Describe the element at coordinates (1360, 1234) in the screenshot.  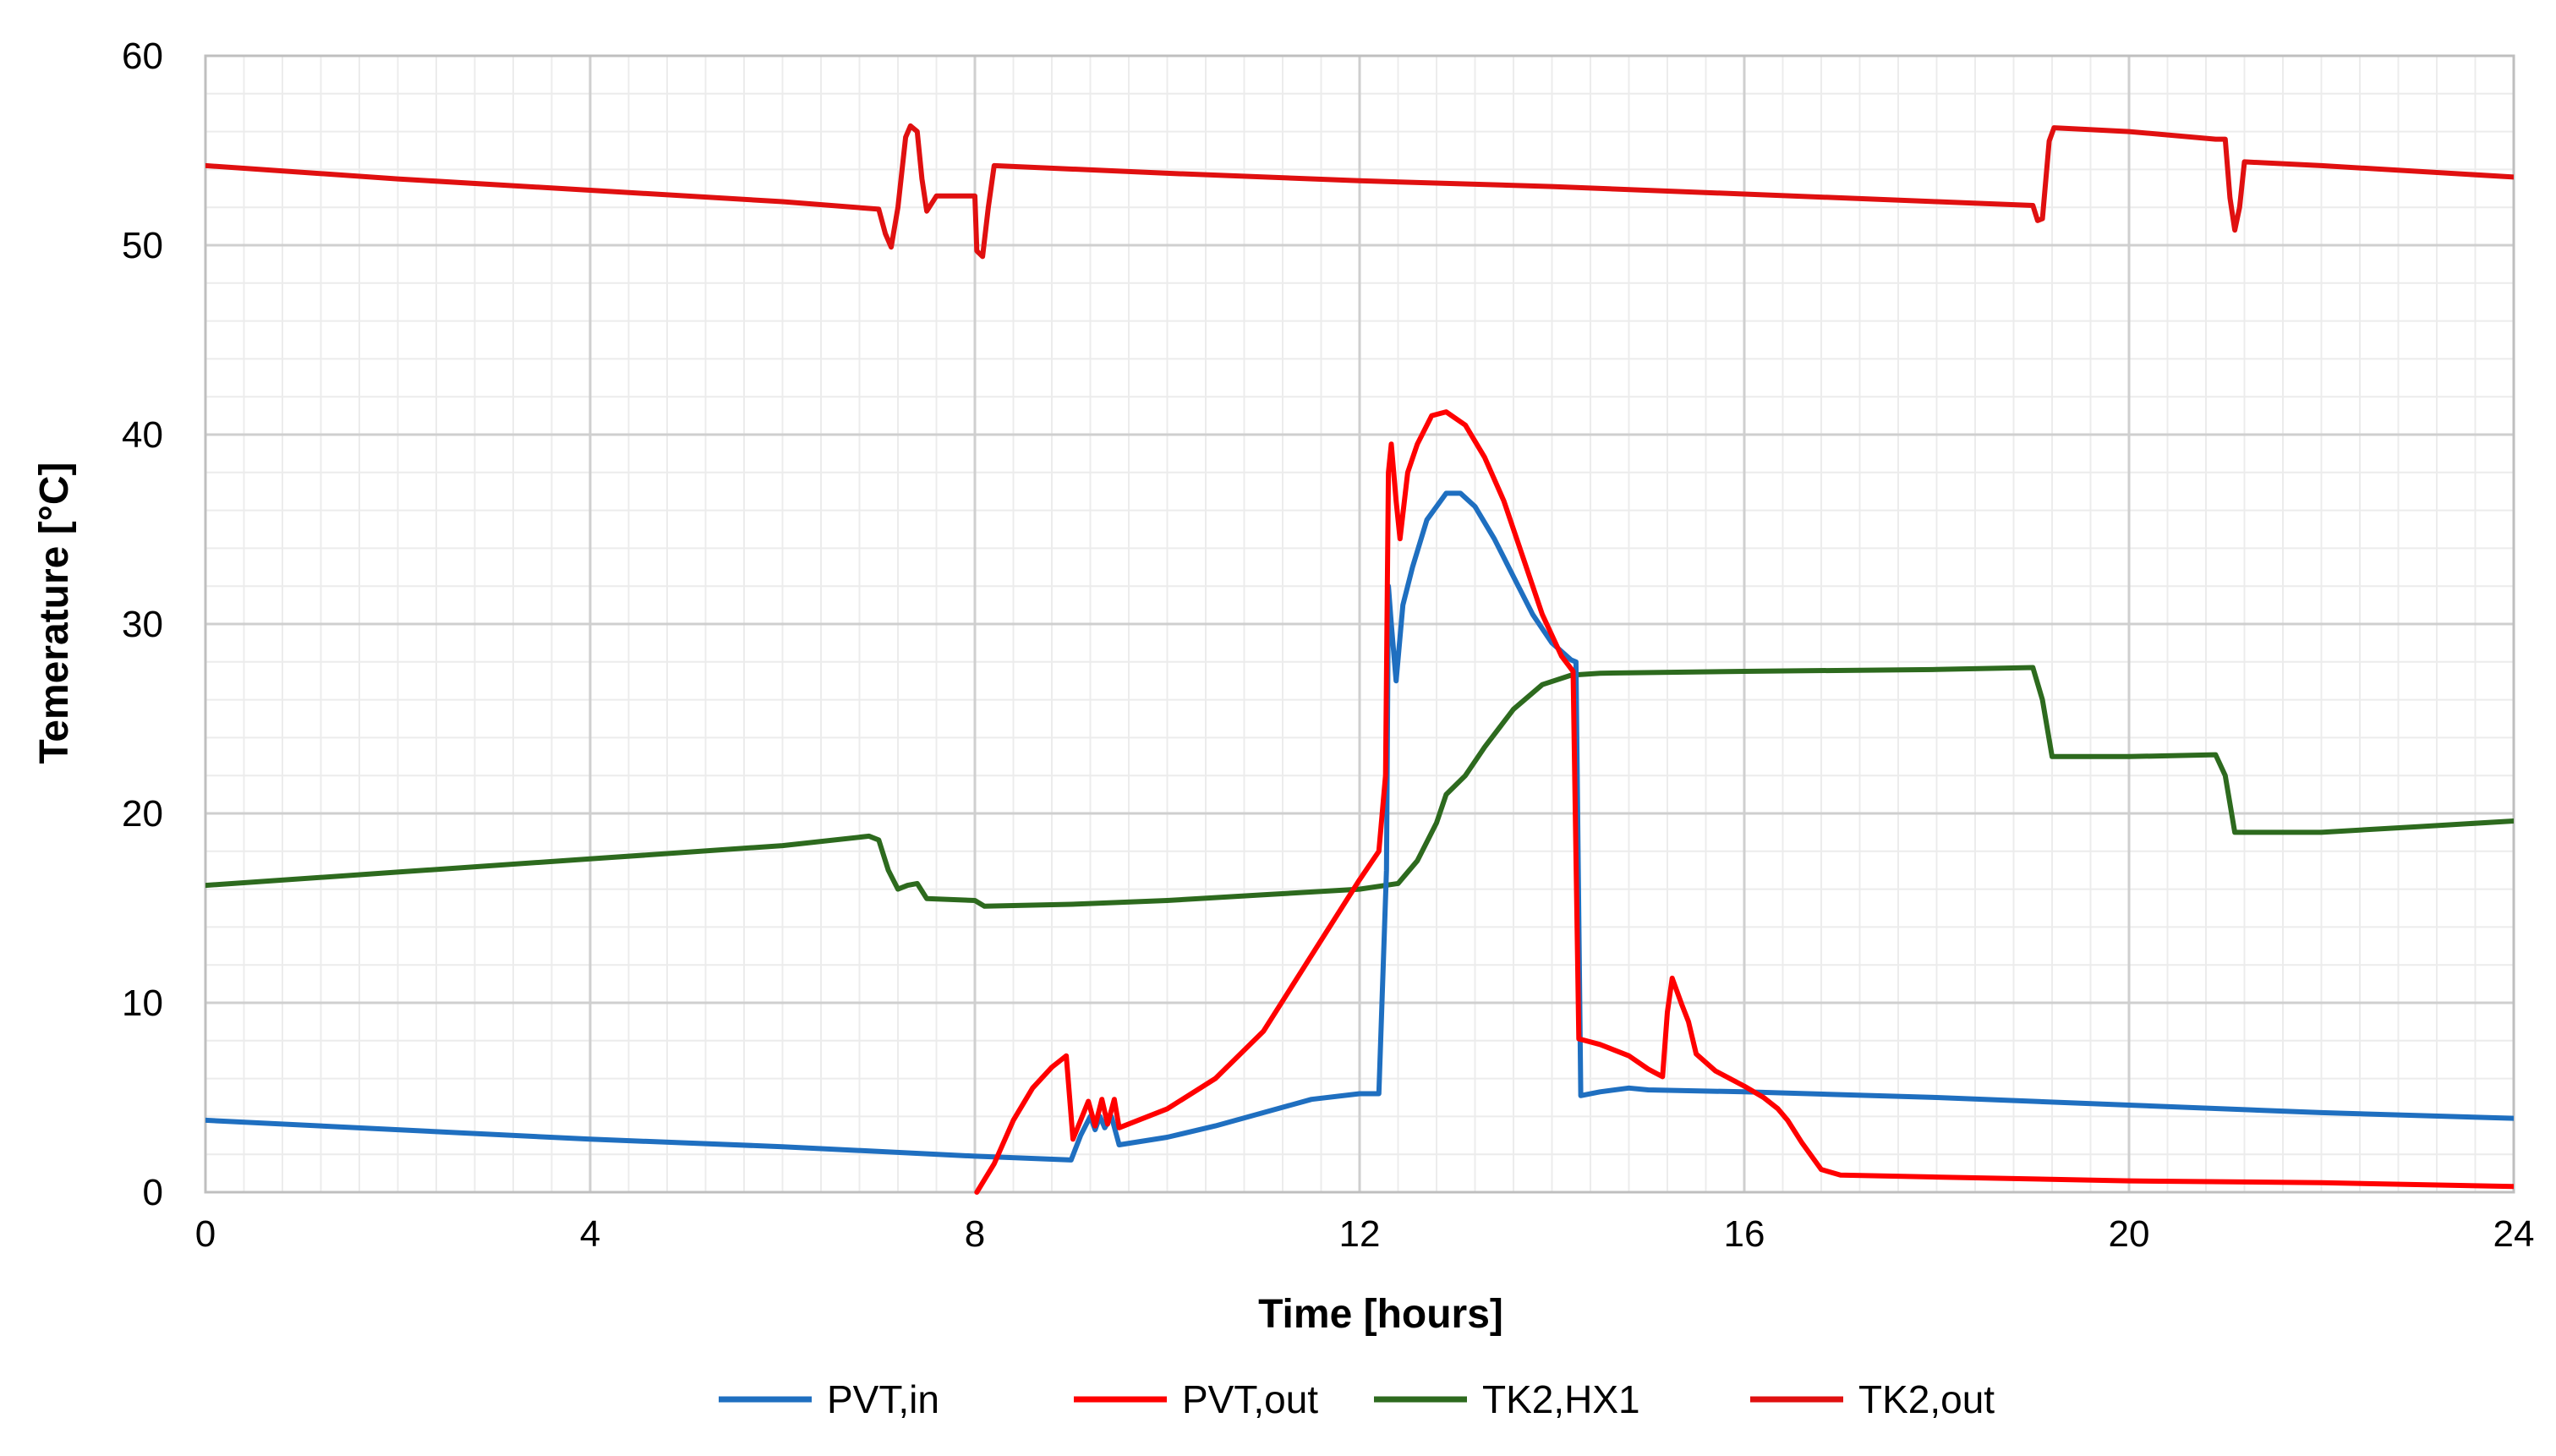
I see `x-tick-label: 12` at that location.